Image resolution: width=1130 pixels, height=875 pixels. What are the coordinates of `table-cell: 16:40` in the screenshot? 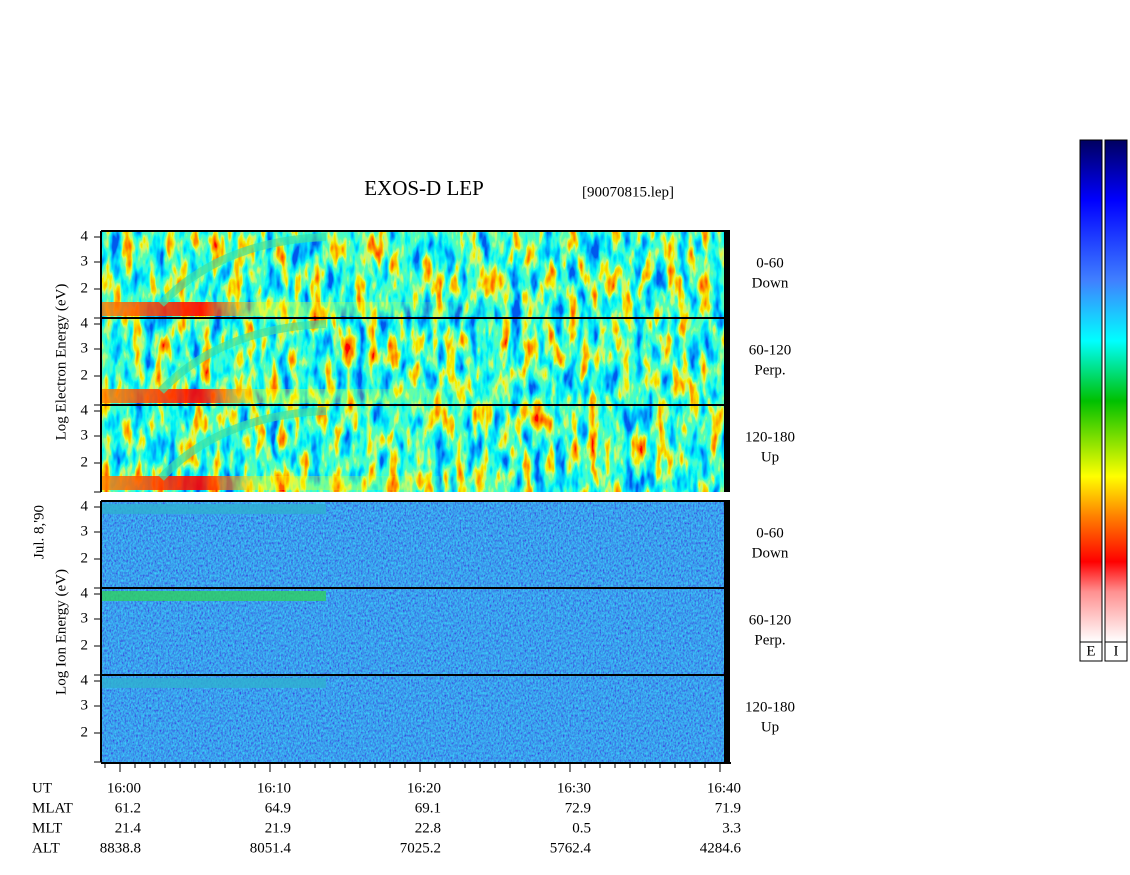 It's located at (724, 788).